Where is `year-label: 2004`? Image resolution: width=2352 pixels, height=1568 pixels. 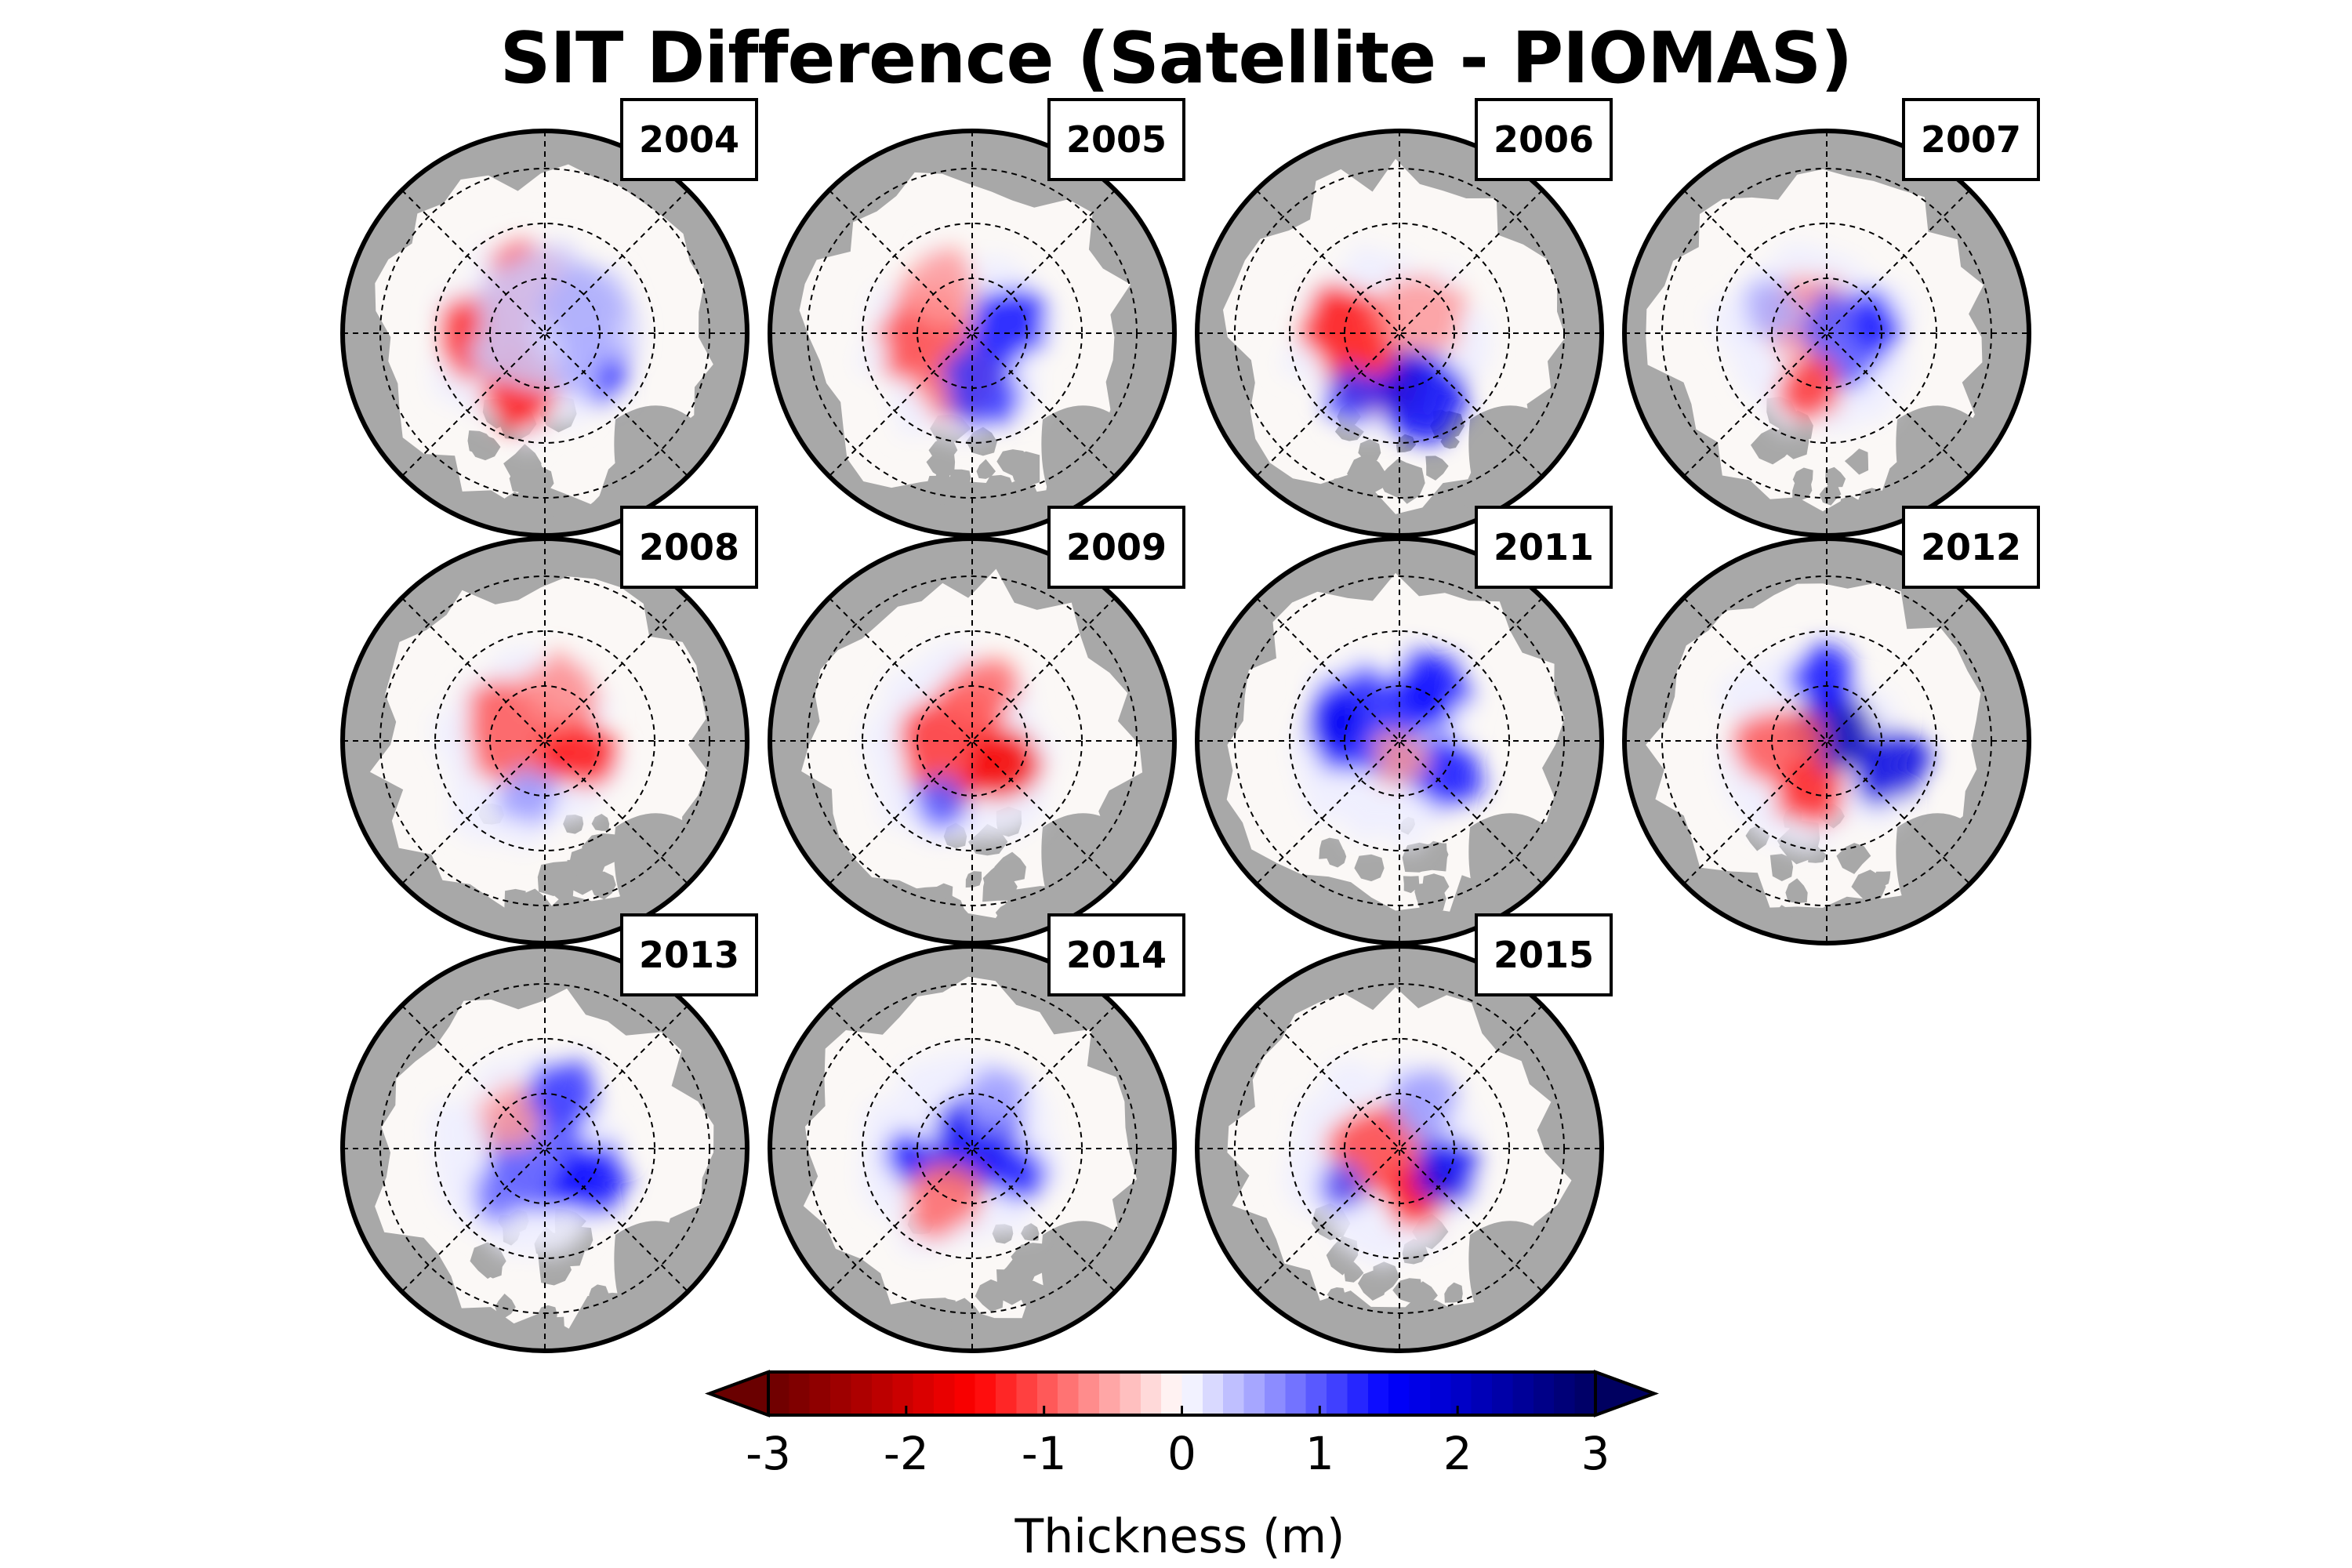
year-label: 2004 is located at coordinates (689, 139).